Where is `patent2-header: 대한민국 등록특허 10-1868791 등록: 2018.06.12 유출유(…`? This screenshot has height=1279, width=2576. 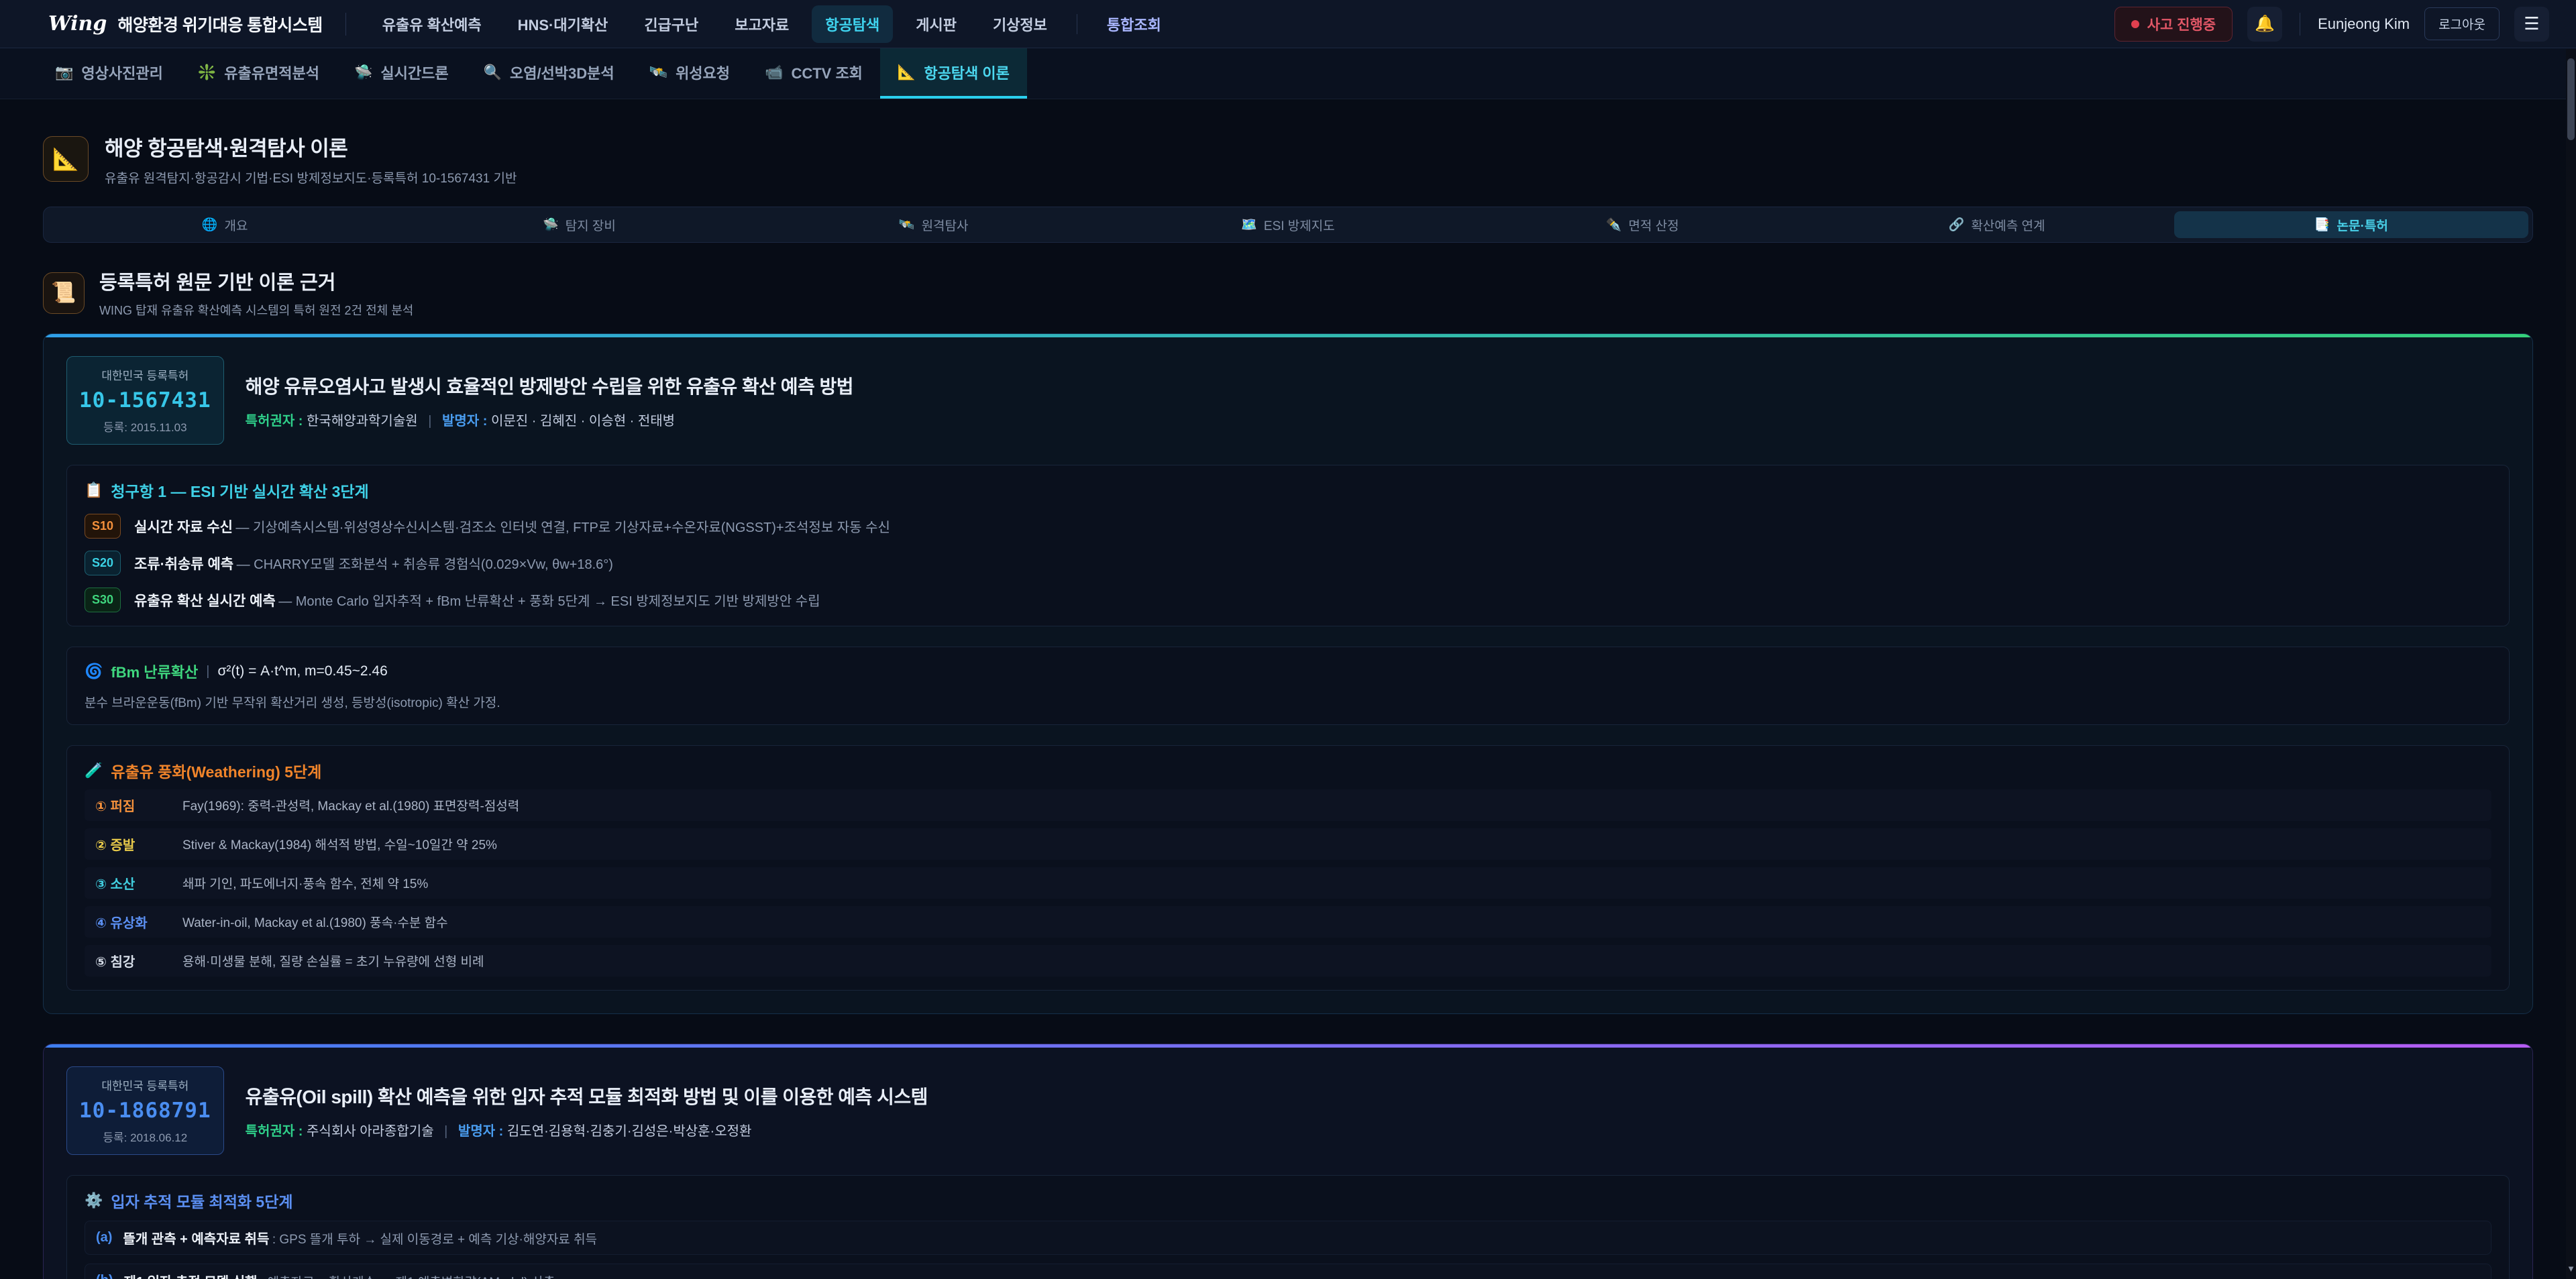 patent2-header: 대한민국 등록특허 10-1868791 등록: 2018.06.12 유출유(… is located at coordinates (1288, 1110).